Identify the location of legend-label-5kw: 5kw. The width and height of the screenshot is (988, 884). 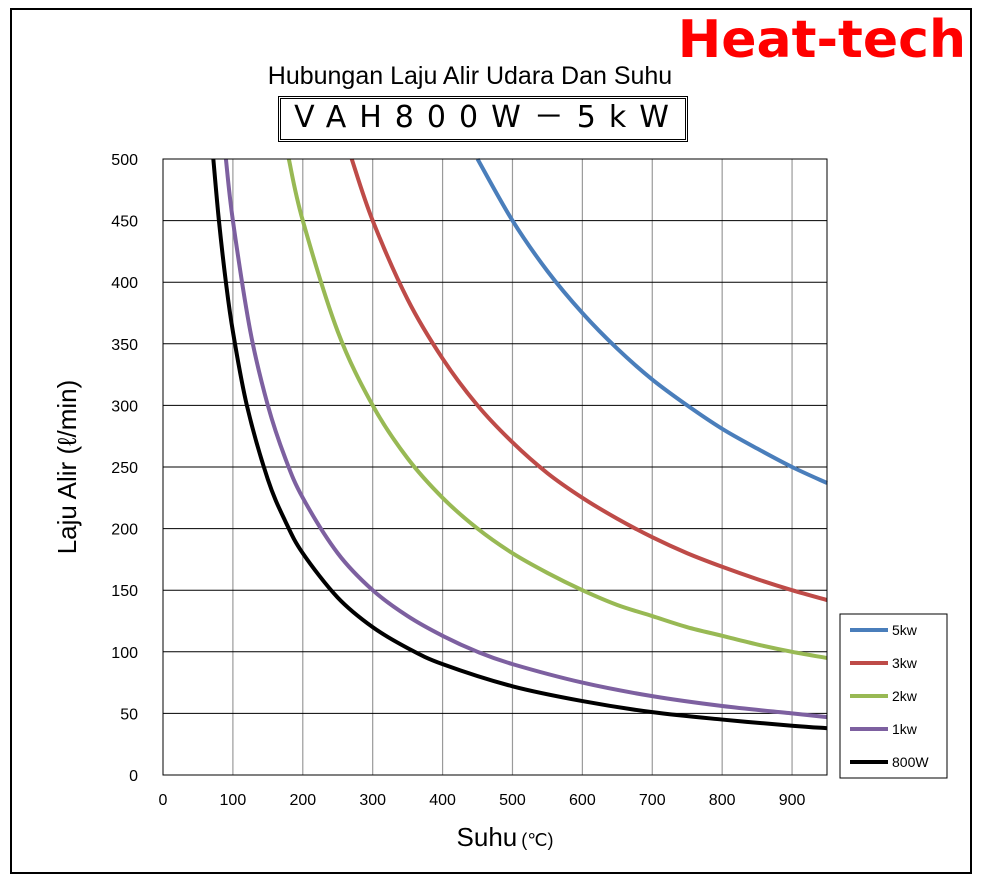
(905, 630).